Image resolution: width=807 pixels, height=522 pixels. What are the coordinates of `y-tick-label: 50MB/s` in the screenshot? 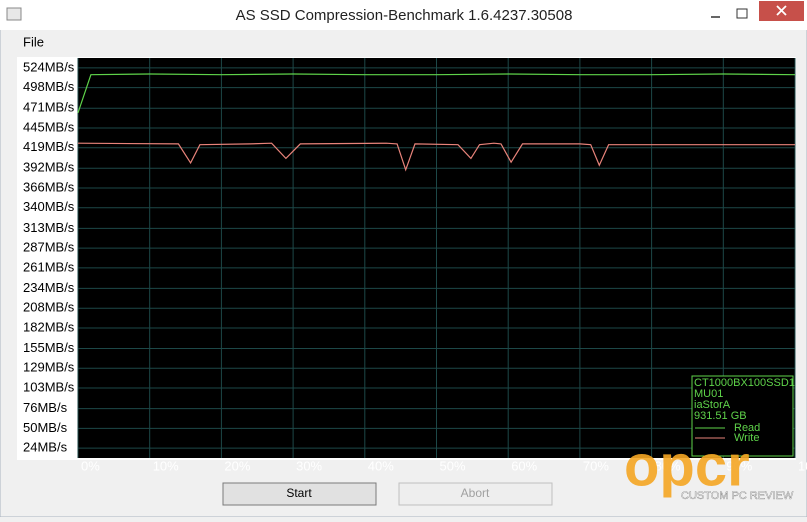 It's located at (45, 427).